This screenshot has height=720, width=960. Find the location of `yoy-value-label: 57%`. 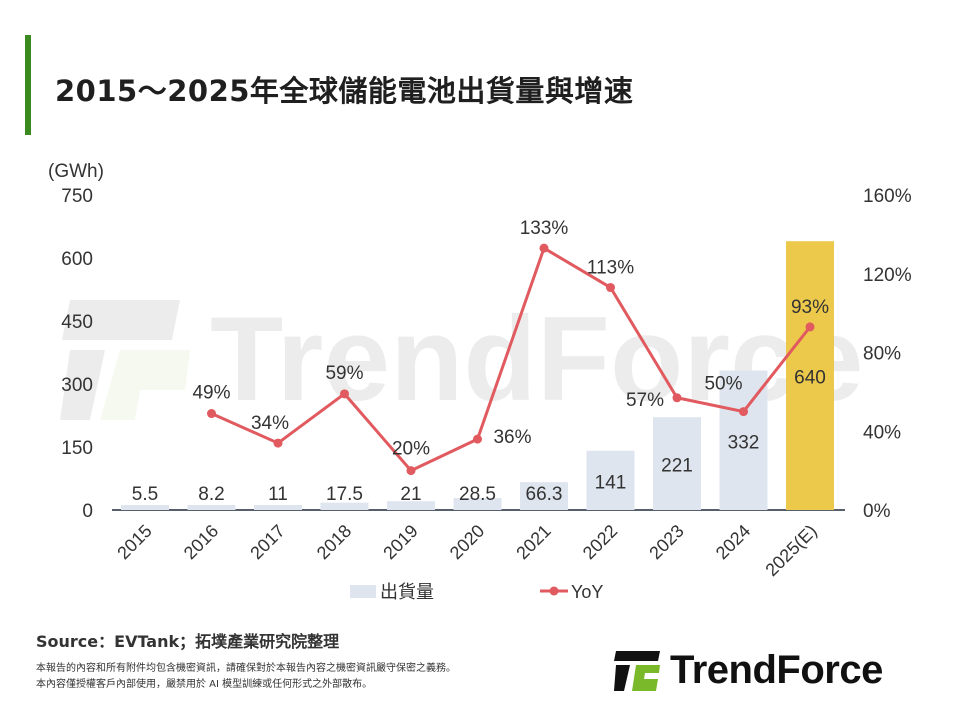

yoy-value-label: 57% is located at coordinates (645, 400).